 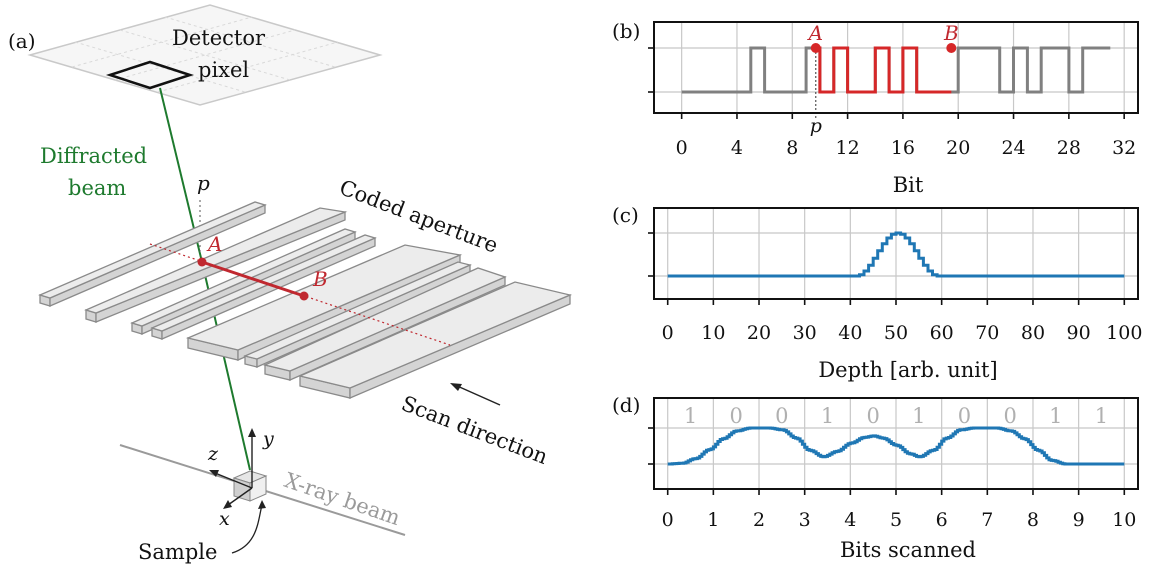 What do you see at coordinates (958, 148) in the screenshot?
I see `b-xtick-label-5: 20` at bounding box center [958, 148].